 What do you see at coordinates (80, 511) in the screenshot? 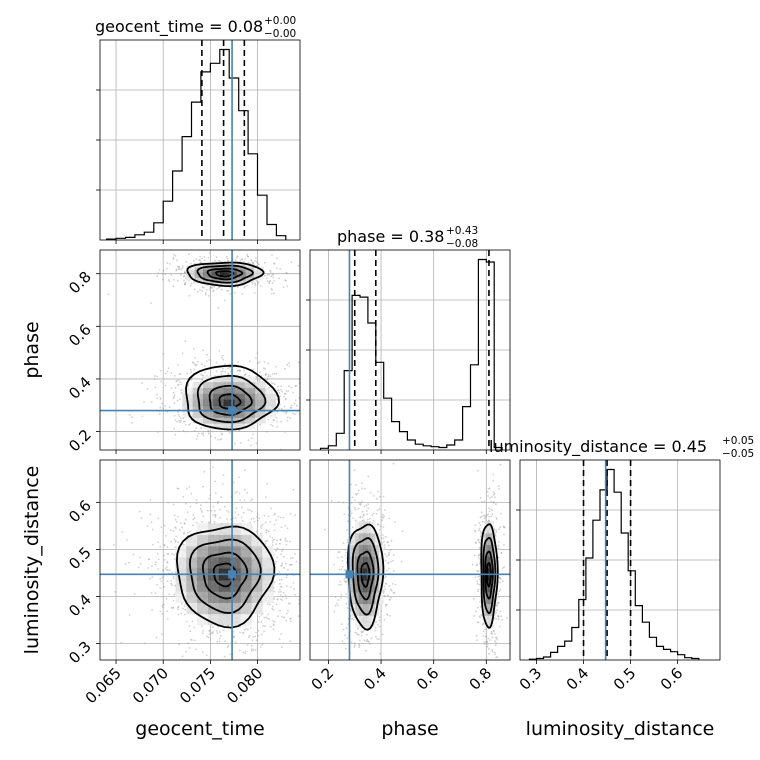
I see `ytick-label-luminosity_distance-3: 0.6` at bounding box center [80, 511].